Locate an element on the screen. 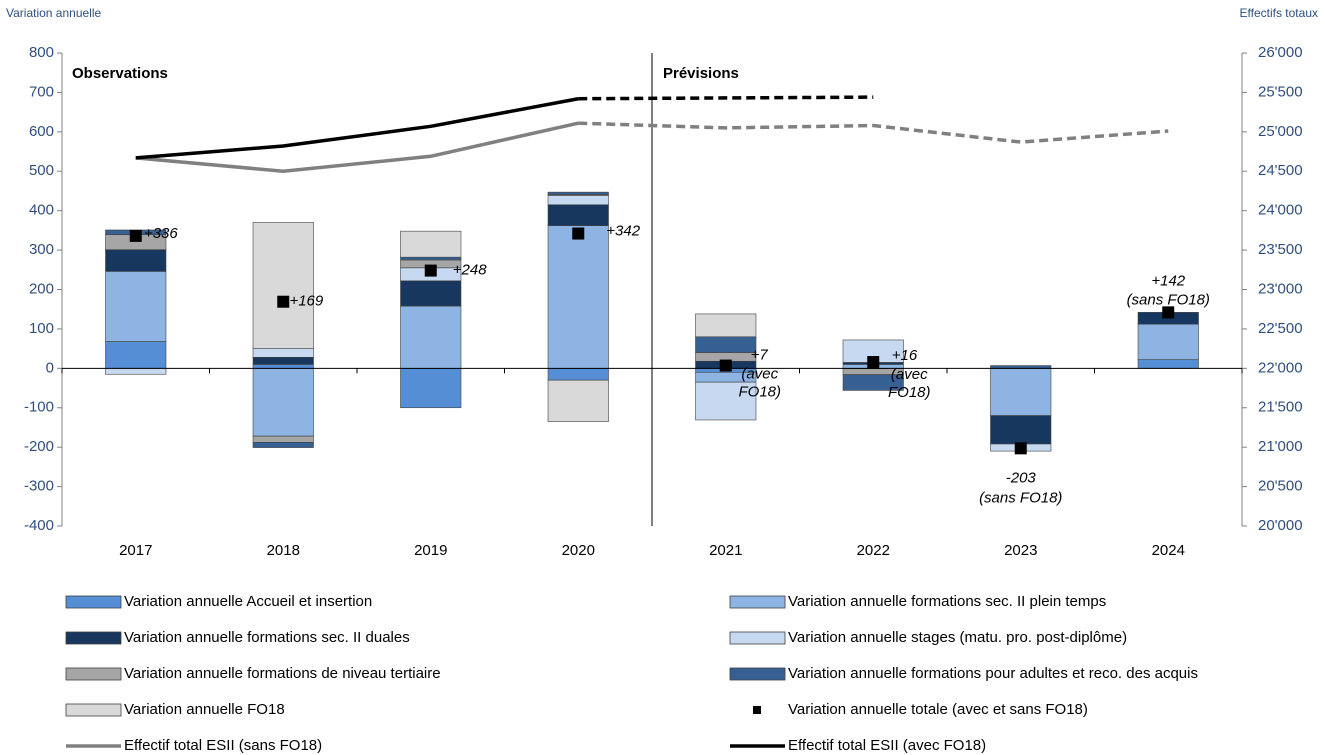 Image resolution: width=1325 pixels, height=755 pixels. y-tick-label: 300 is located at coordinates (41, 249).